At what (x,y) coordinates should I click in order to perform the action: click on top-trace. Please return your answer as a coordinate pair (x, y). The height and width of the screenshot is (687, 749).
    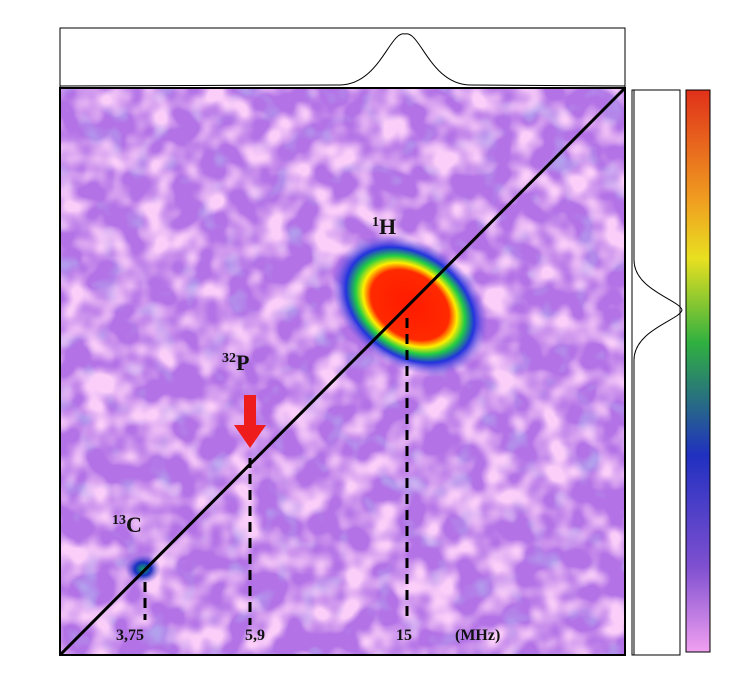
    Looking at the image, I should click on (342, 60).